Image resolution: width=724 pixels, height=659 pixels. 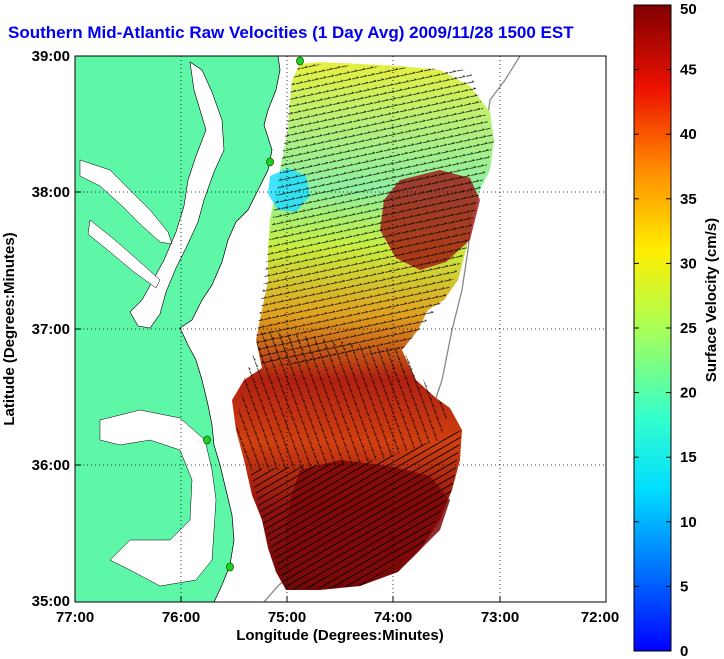 I want to click on x-tick-label: 74:00, so click(x=393, y=617).